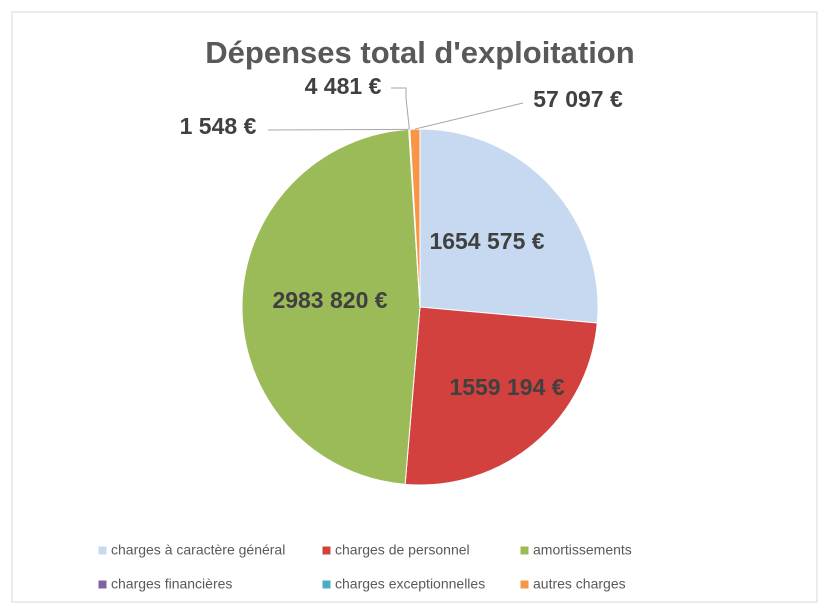 This screenshot has height=603, width=818. I want to click on legend-label: amortissements, so click(582, 550).